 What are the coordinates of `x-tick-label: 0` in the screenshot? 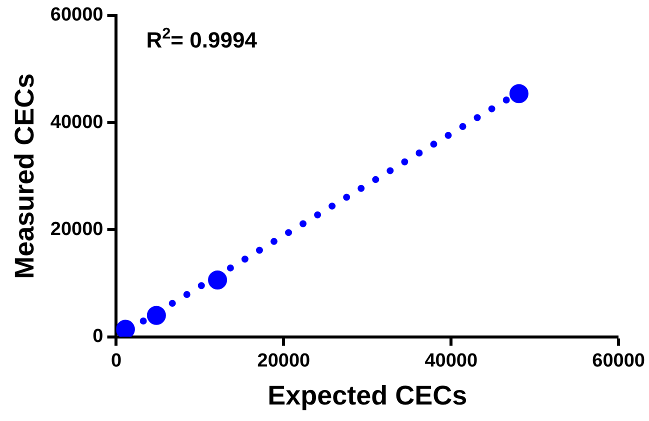 It's located at (116, 361).